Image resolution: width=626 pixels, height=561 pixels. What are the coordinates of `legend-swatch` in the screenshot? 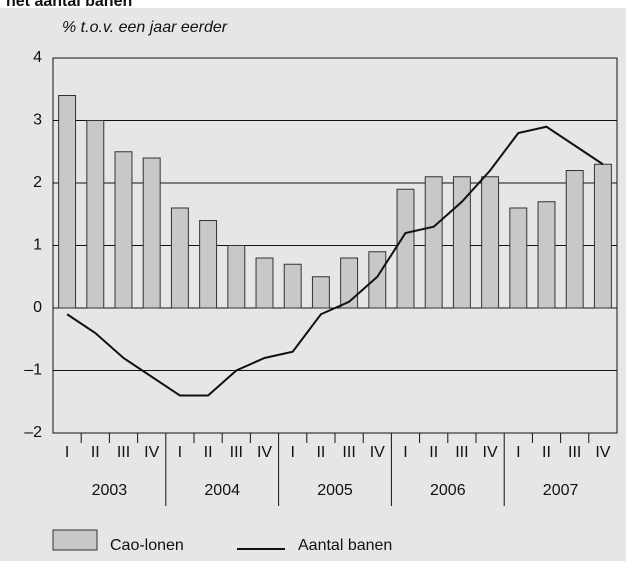 It's located at (75, 540).